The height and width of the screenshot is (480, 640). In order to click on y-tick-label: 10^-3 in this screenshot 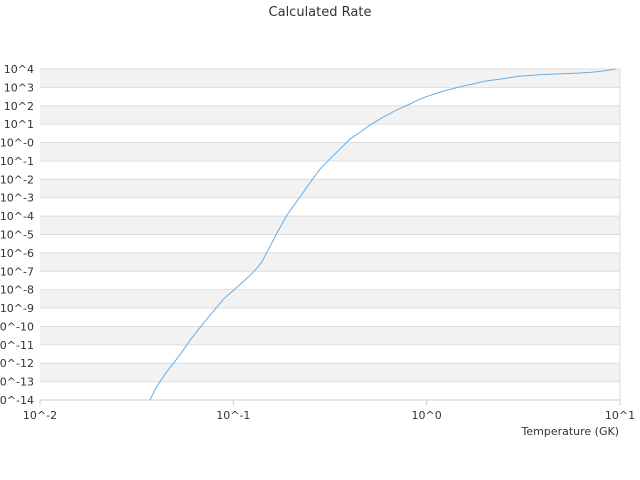, I will do `click(17, 198)`.